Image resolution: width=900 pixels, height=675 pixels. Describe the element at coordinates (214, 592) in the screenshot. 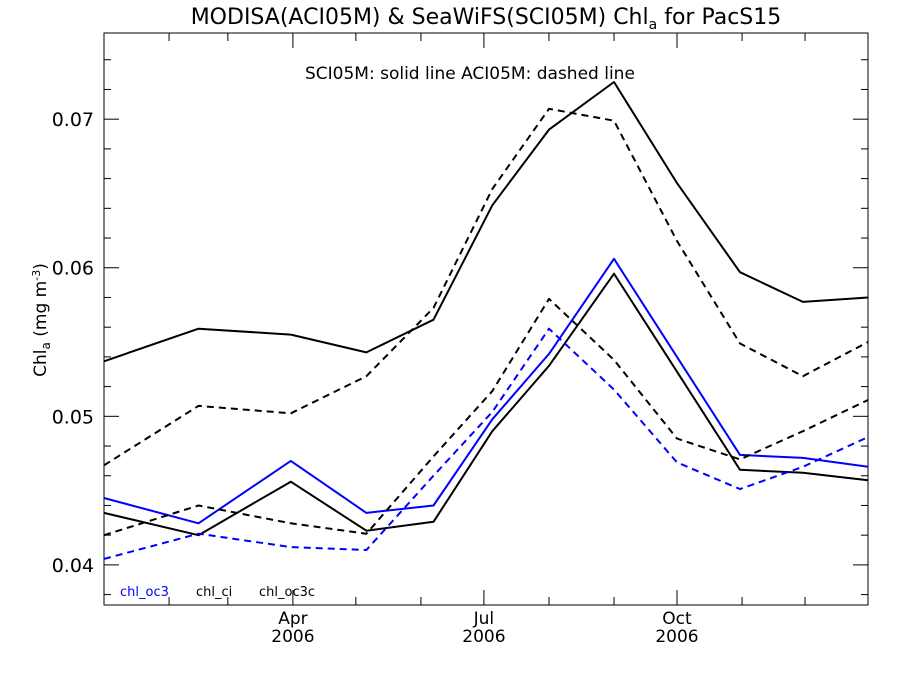

I see `legend-chl-ci: chl_ci` at that location.